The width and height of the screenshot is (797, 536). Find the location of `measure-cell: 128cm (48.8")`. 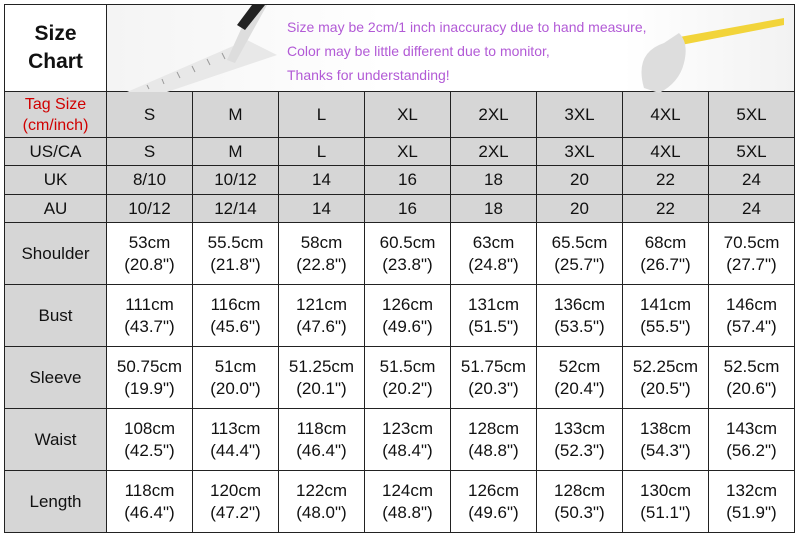

measure-cell: 128cm (48.8") is located at coordinates (493, 439).